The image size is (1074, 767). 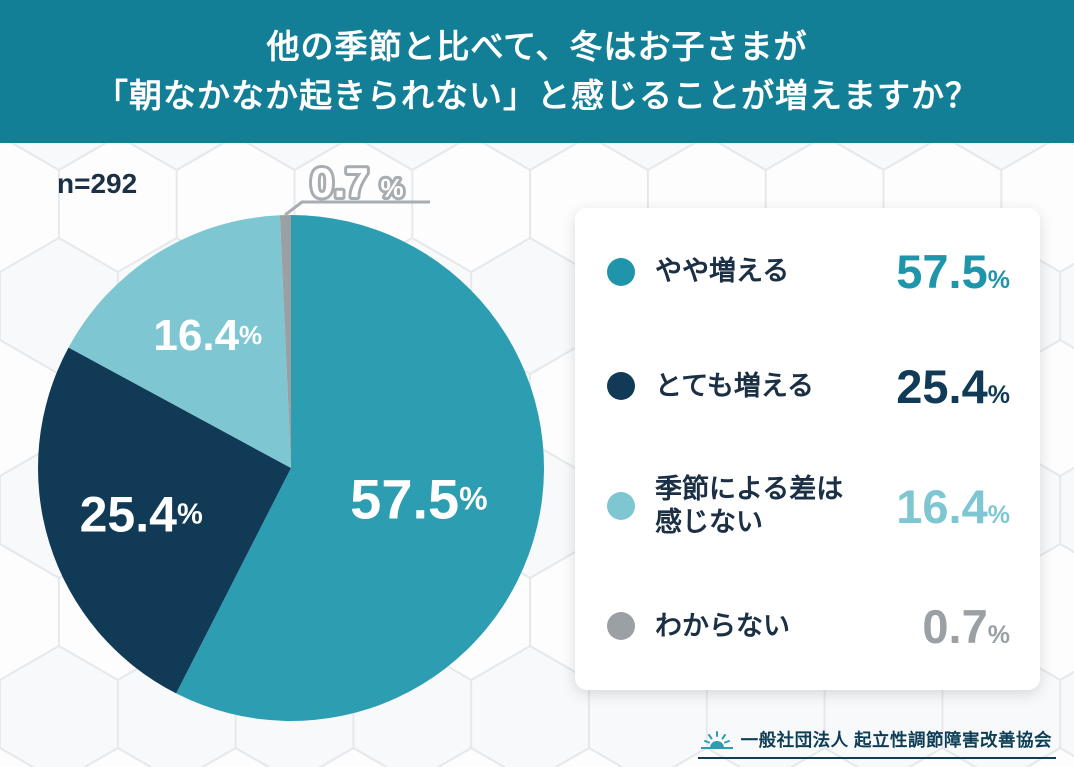 I want to click on legend-value: 57.5%, so click(x=953, y=271).